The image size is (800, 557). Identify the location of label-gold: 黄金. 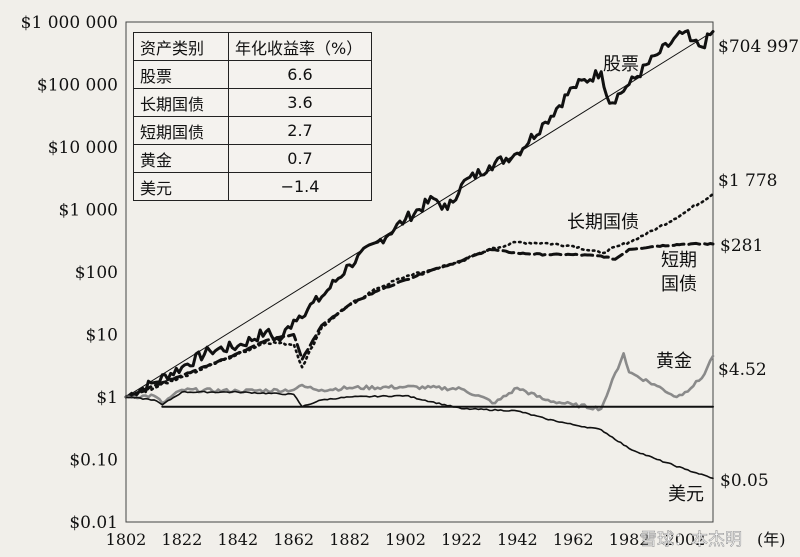
(674, 361).